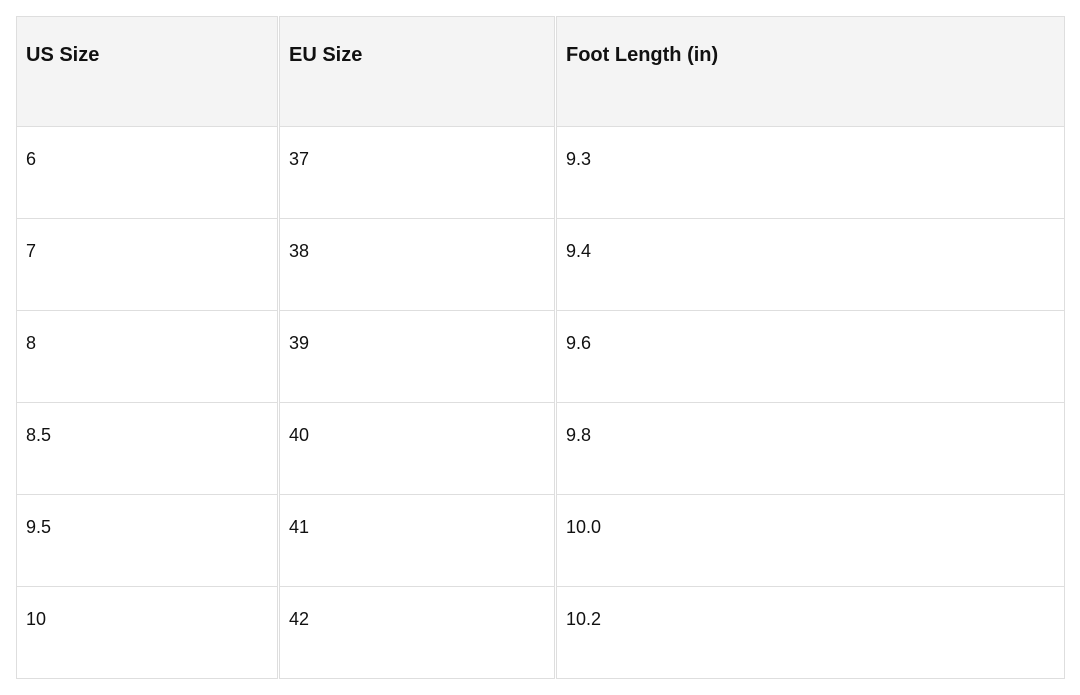 The width and height of the screenshot is (1080, 695). What do you see at coordinates (417, 357) in the screenshot?
I see `table-cell: 39` at bounding box center [417, 357].